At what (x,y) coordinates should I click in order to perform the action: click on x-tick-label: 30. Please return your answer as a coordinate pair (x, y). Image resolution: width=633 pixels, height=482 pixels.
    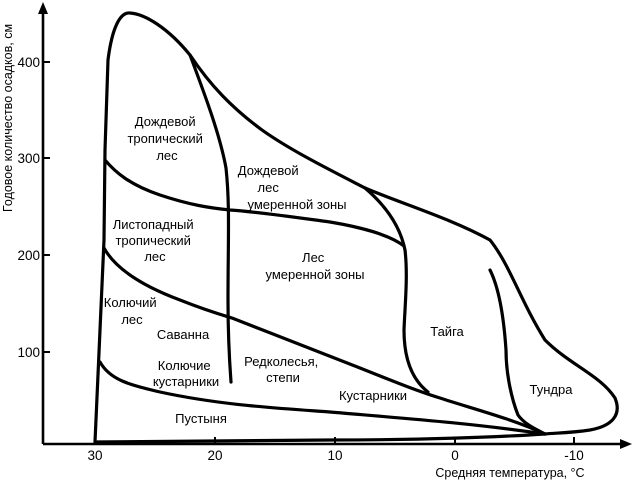
    Looking at the image, I should click on (94, 455).